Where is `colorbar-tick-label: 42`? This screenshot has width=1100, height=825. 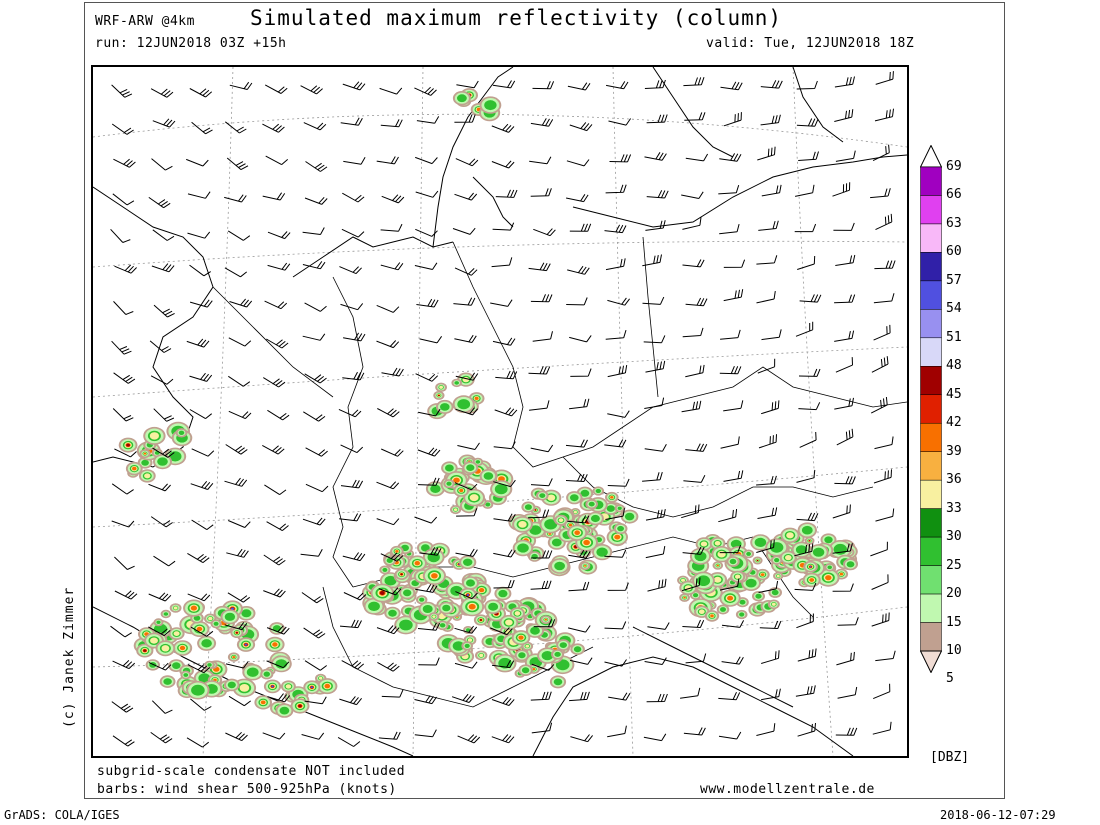 colorbar-tick-label: 42 is located at coordinates (954, 423).